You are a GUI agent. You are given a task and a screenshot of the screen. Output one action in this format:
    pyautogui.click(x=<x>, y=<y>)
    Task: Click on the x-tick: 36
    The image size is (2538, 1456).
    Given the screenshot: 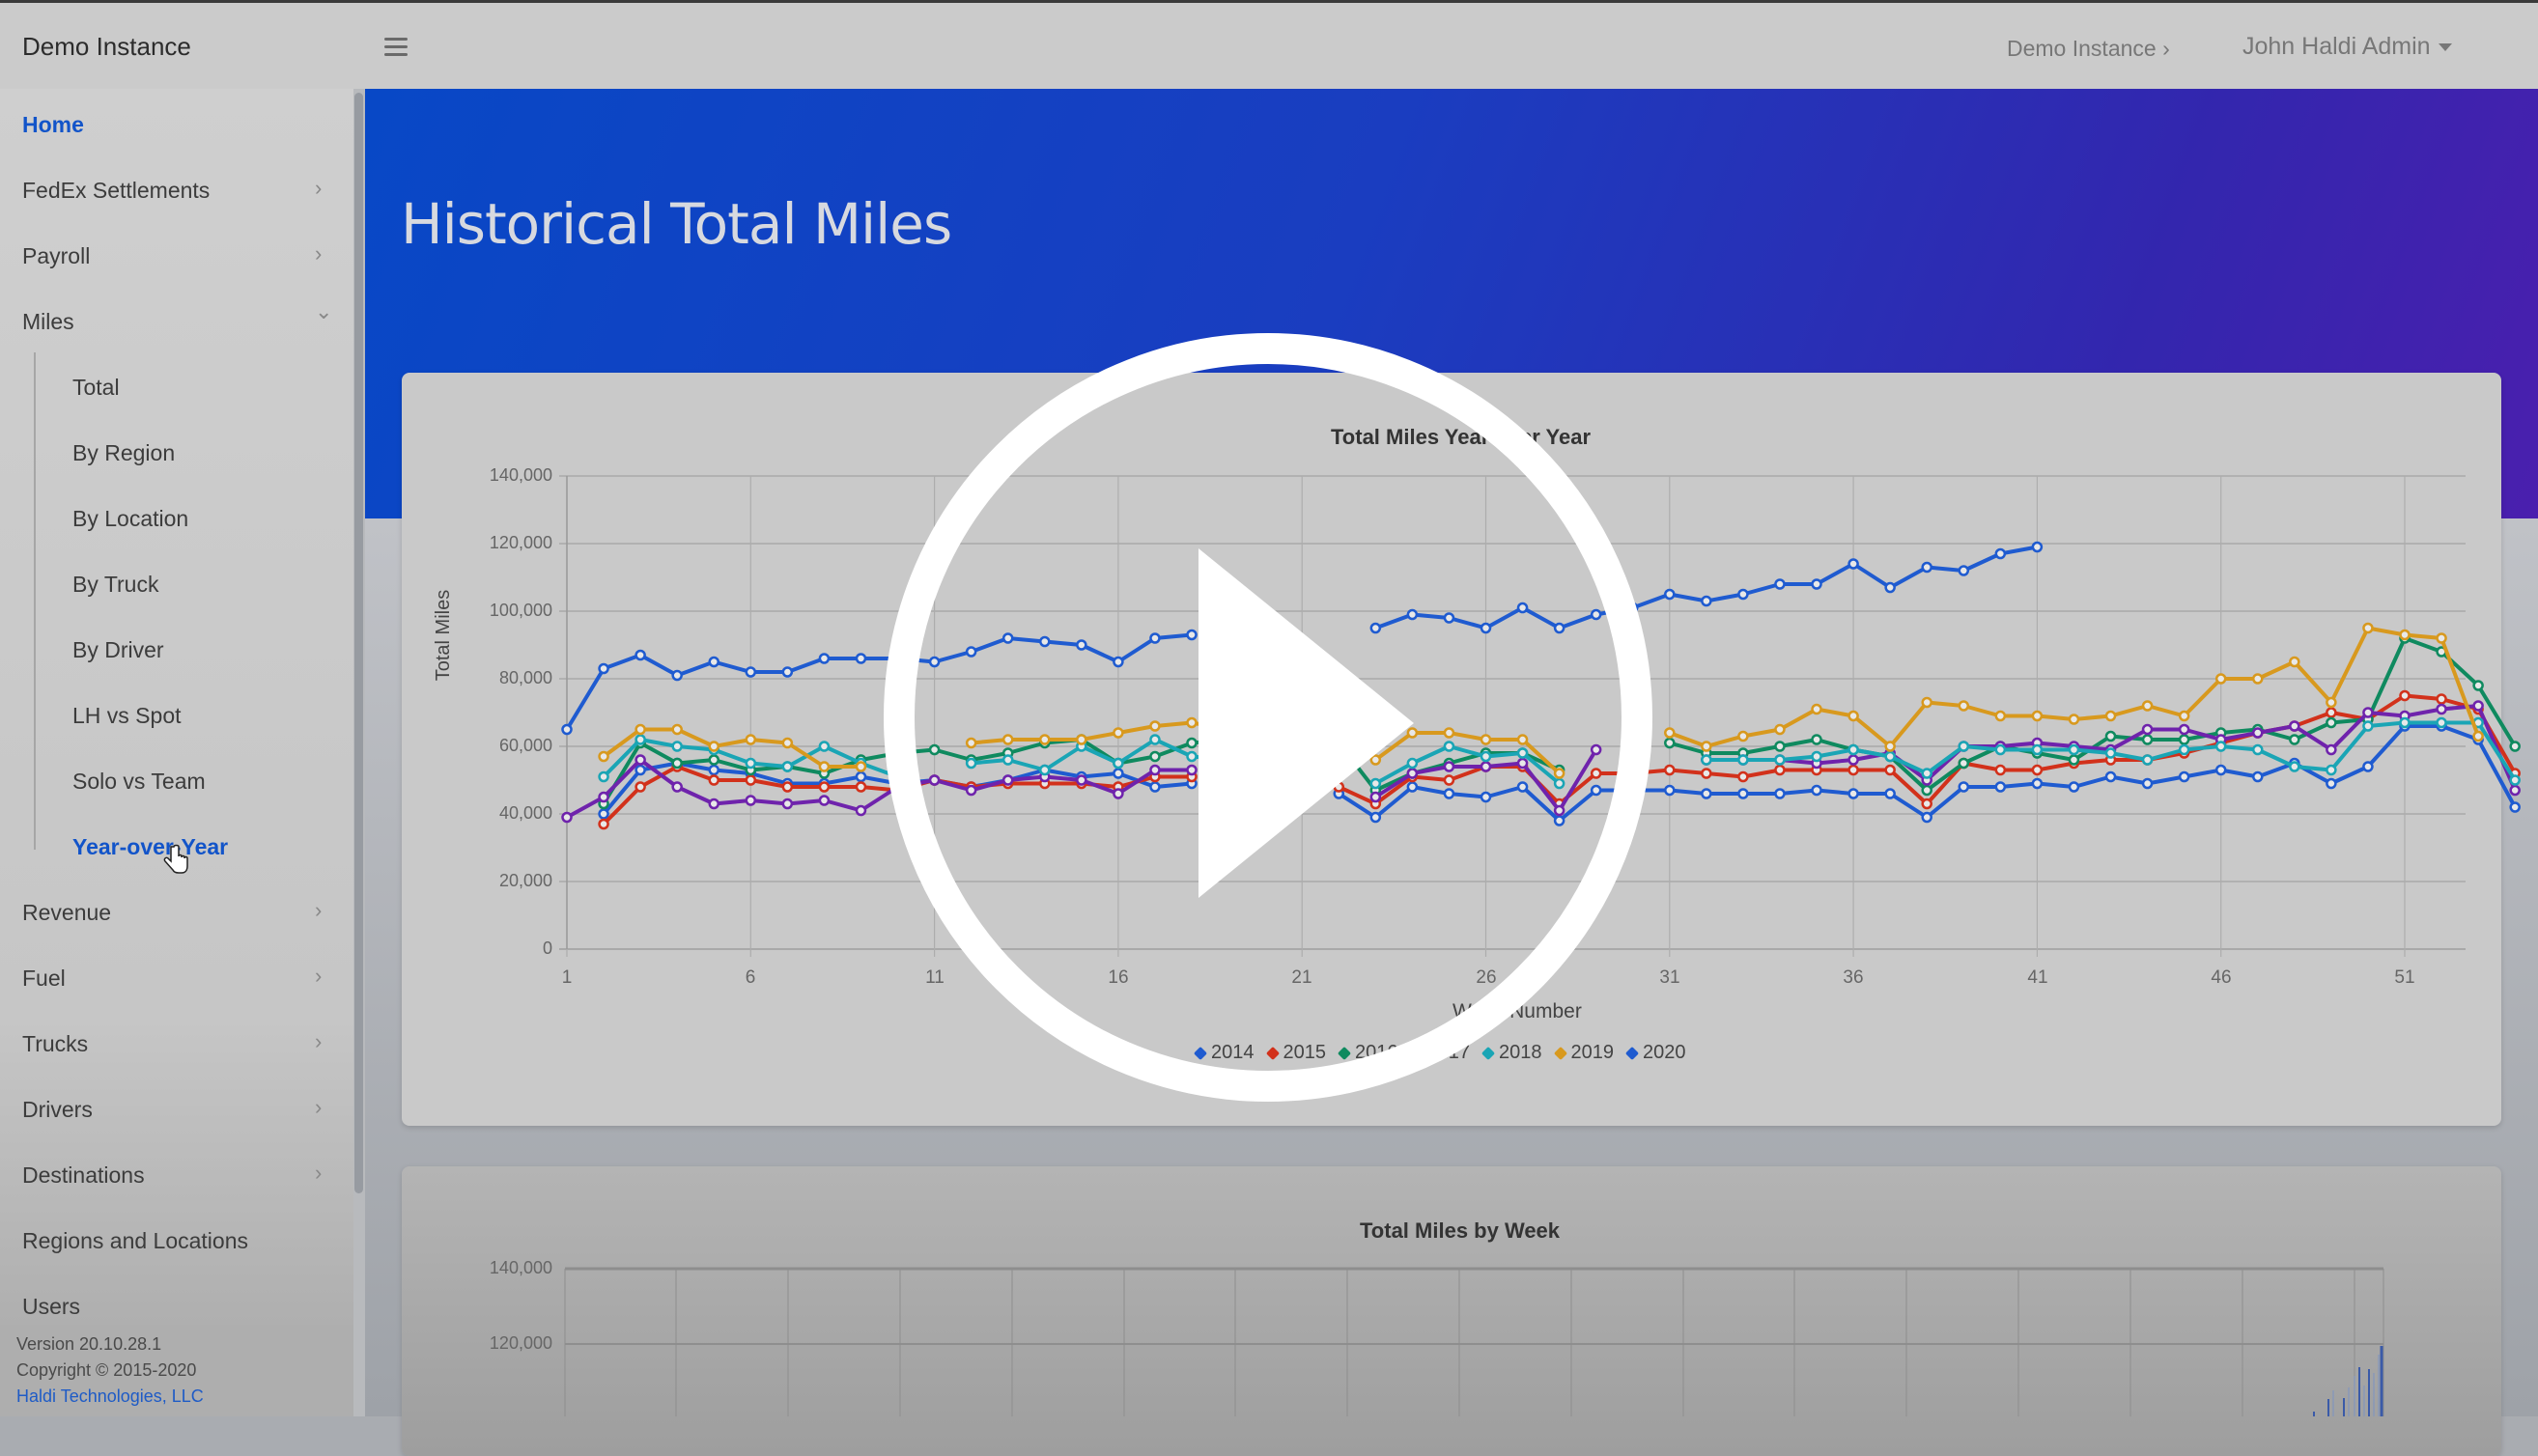 What is the action you would take?
    pyautogui.click(x=1853, y=978)
    